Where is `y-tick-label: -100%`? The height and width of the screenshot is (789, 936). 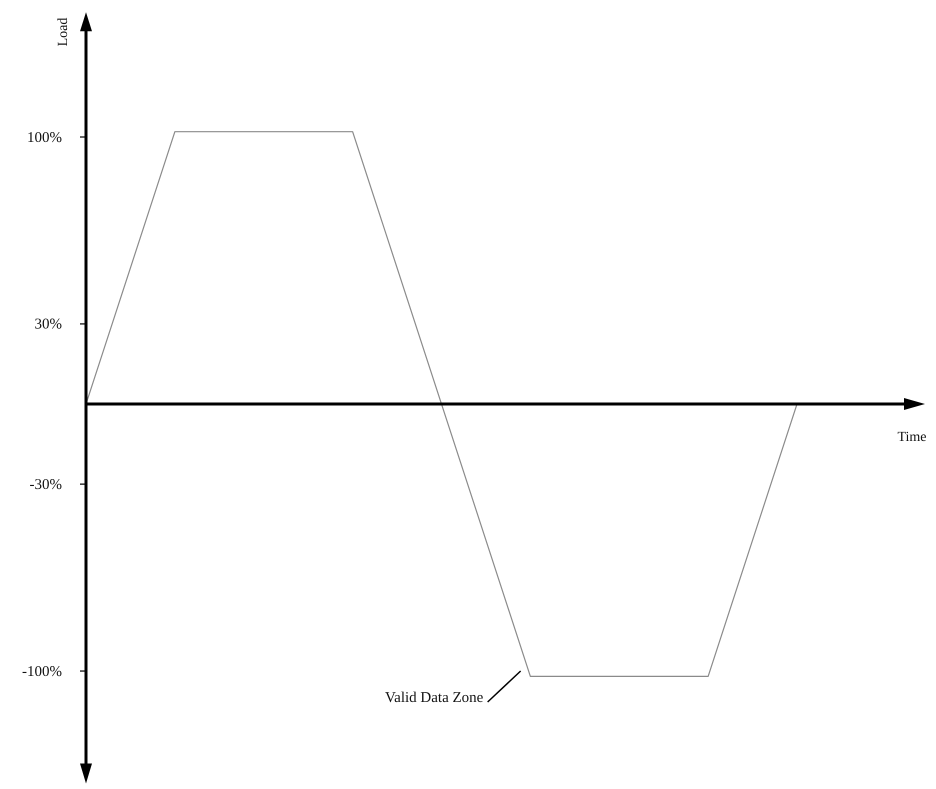
y-tick-label: -100% is located at coordinates (42, 672).